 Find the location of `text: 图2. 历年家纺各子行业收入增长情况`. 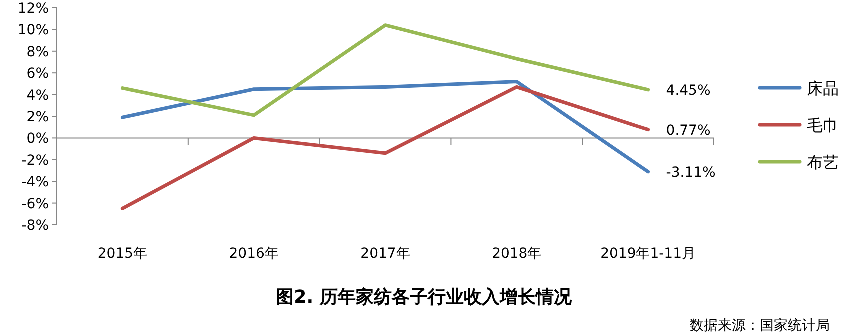

text: 图2. 历年家纺各子行业收入增长情况 is located at coordinates (424, 297).